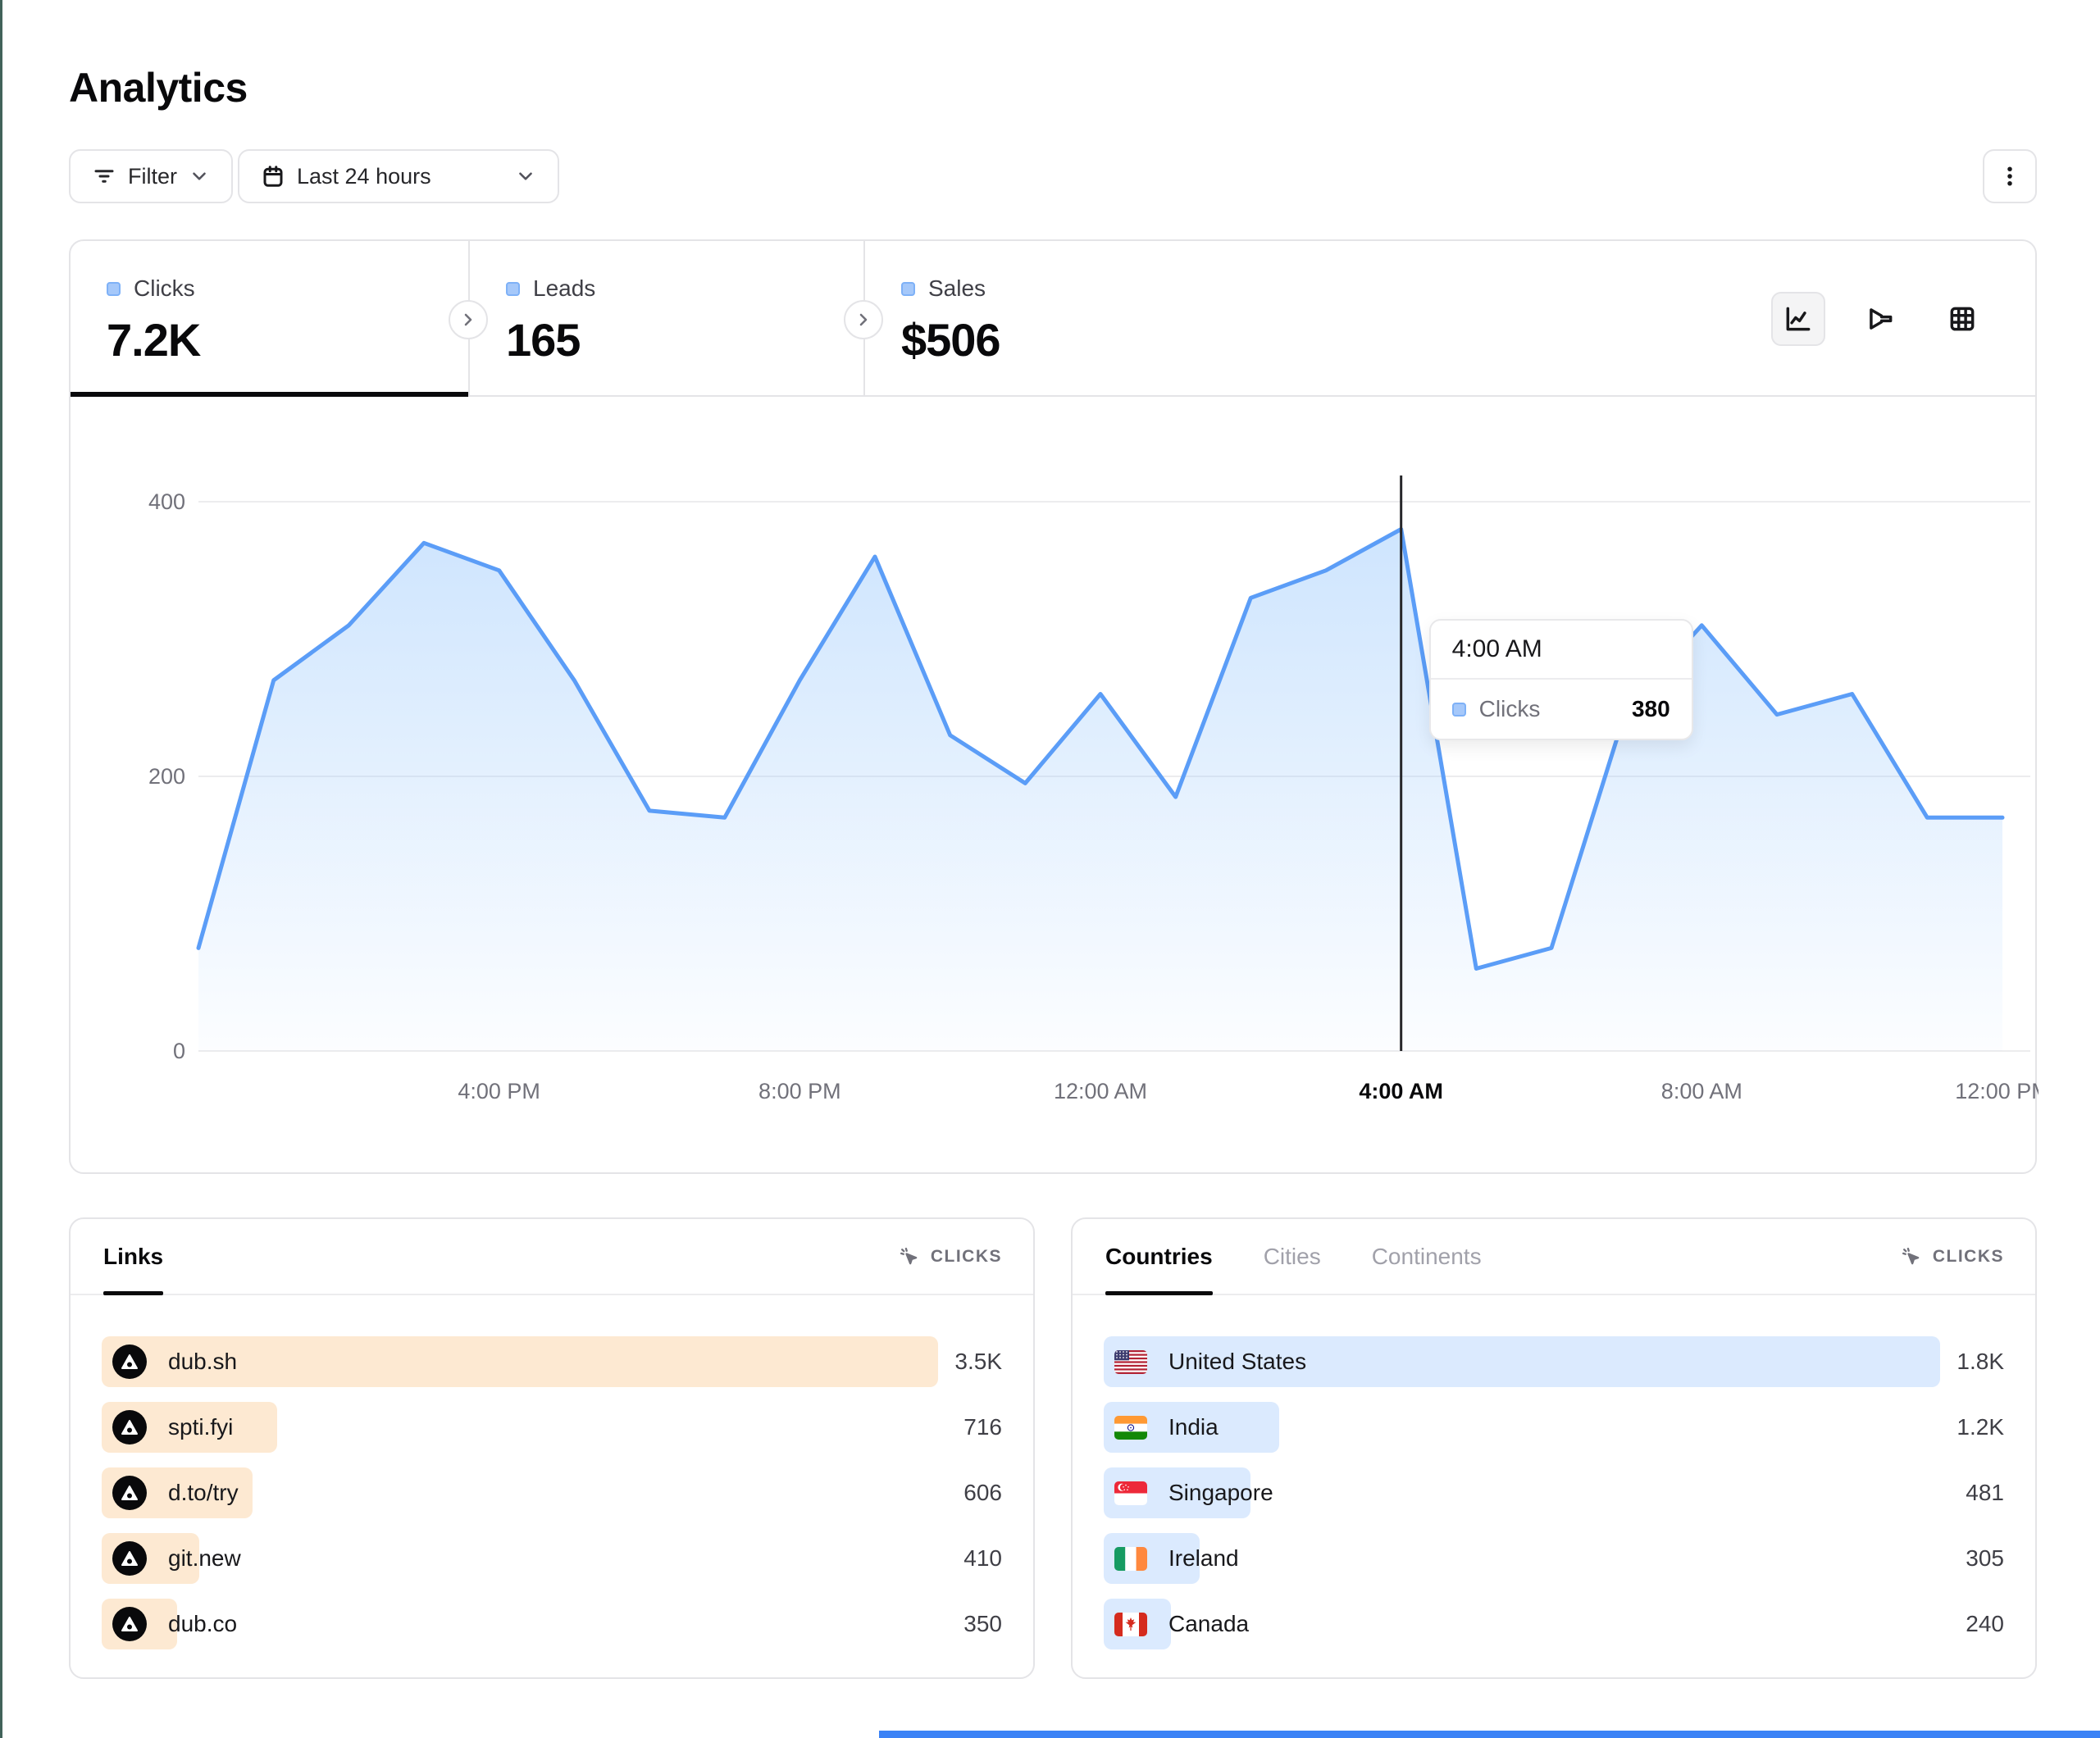 The image size is (2100, 1738). I want to click on tab-countries: Countries, so click(1159, 1257).